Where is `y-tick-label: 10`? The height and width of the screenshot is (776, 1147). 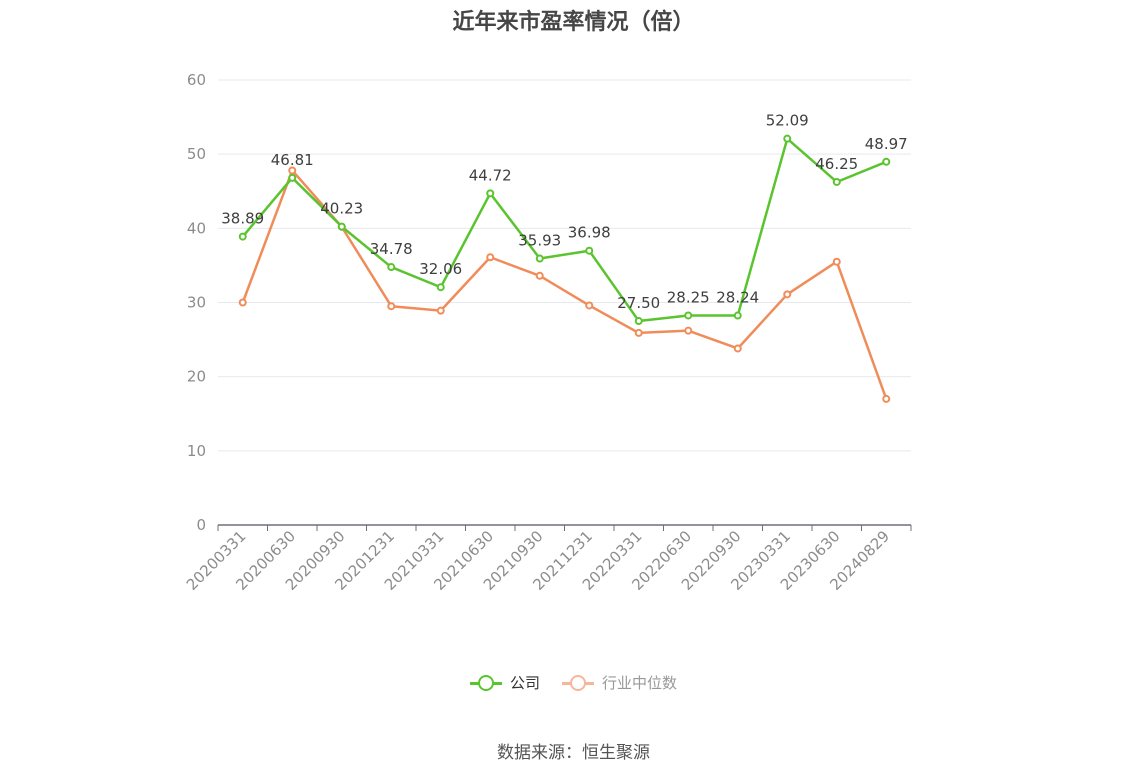 y-tick-label: 10 is located at coordinates (196, 451).